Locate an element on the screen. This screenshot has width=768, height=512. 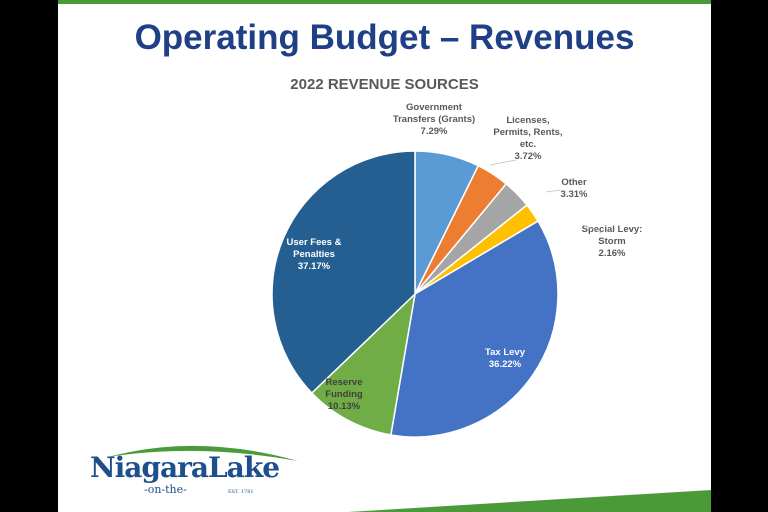
logo-wordmark: NiagaraLake is located at coordinates (185, 467).